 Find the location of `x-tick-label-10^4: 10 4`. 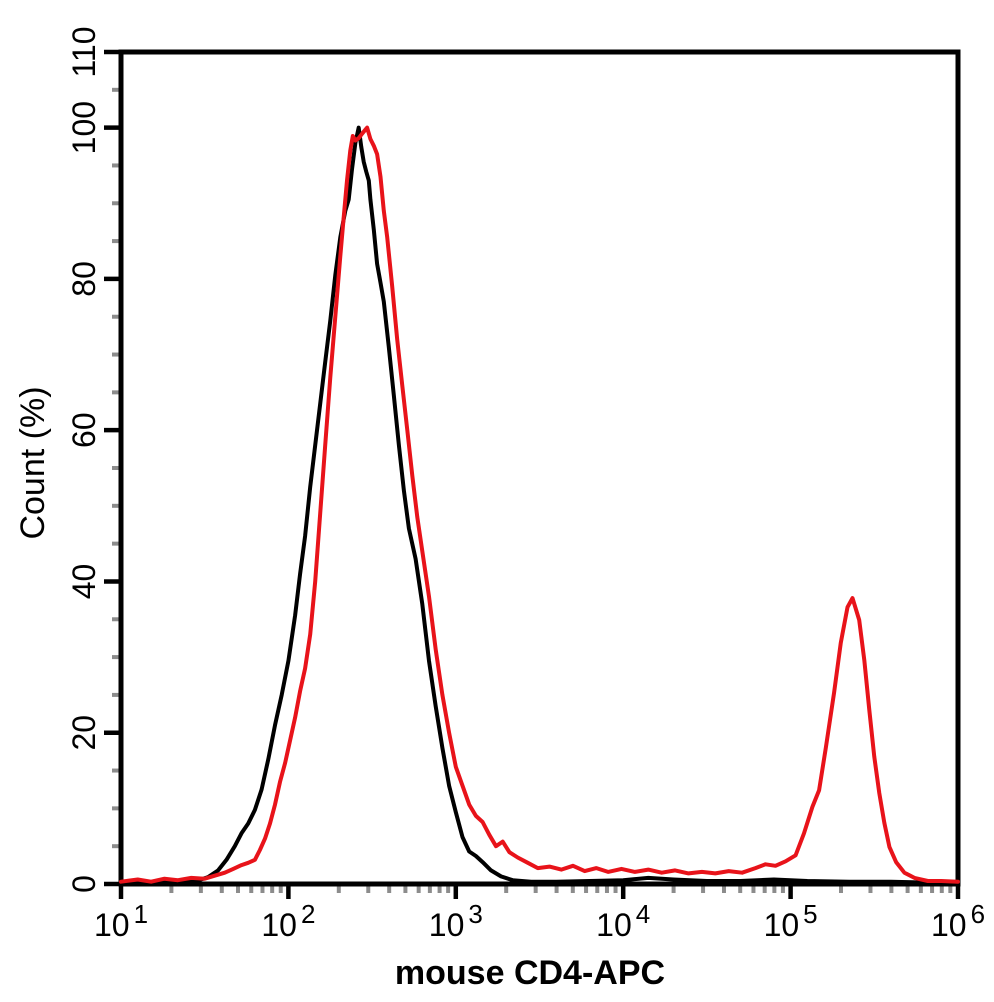

x-tick-label-10^4: 10 4 is located at coordinates (623, 921).